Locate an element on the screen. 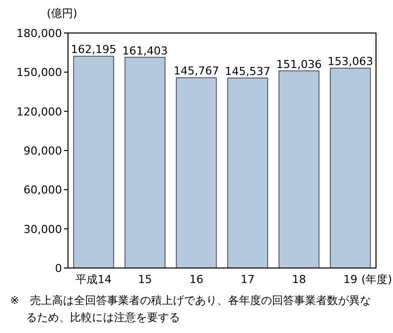 This screenshot has height=333, width=393. y-tick-label: 30,000 is located at coordinates (43, 229).